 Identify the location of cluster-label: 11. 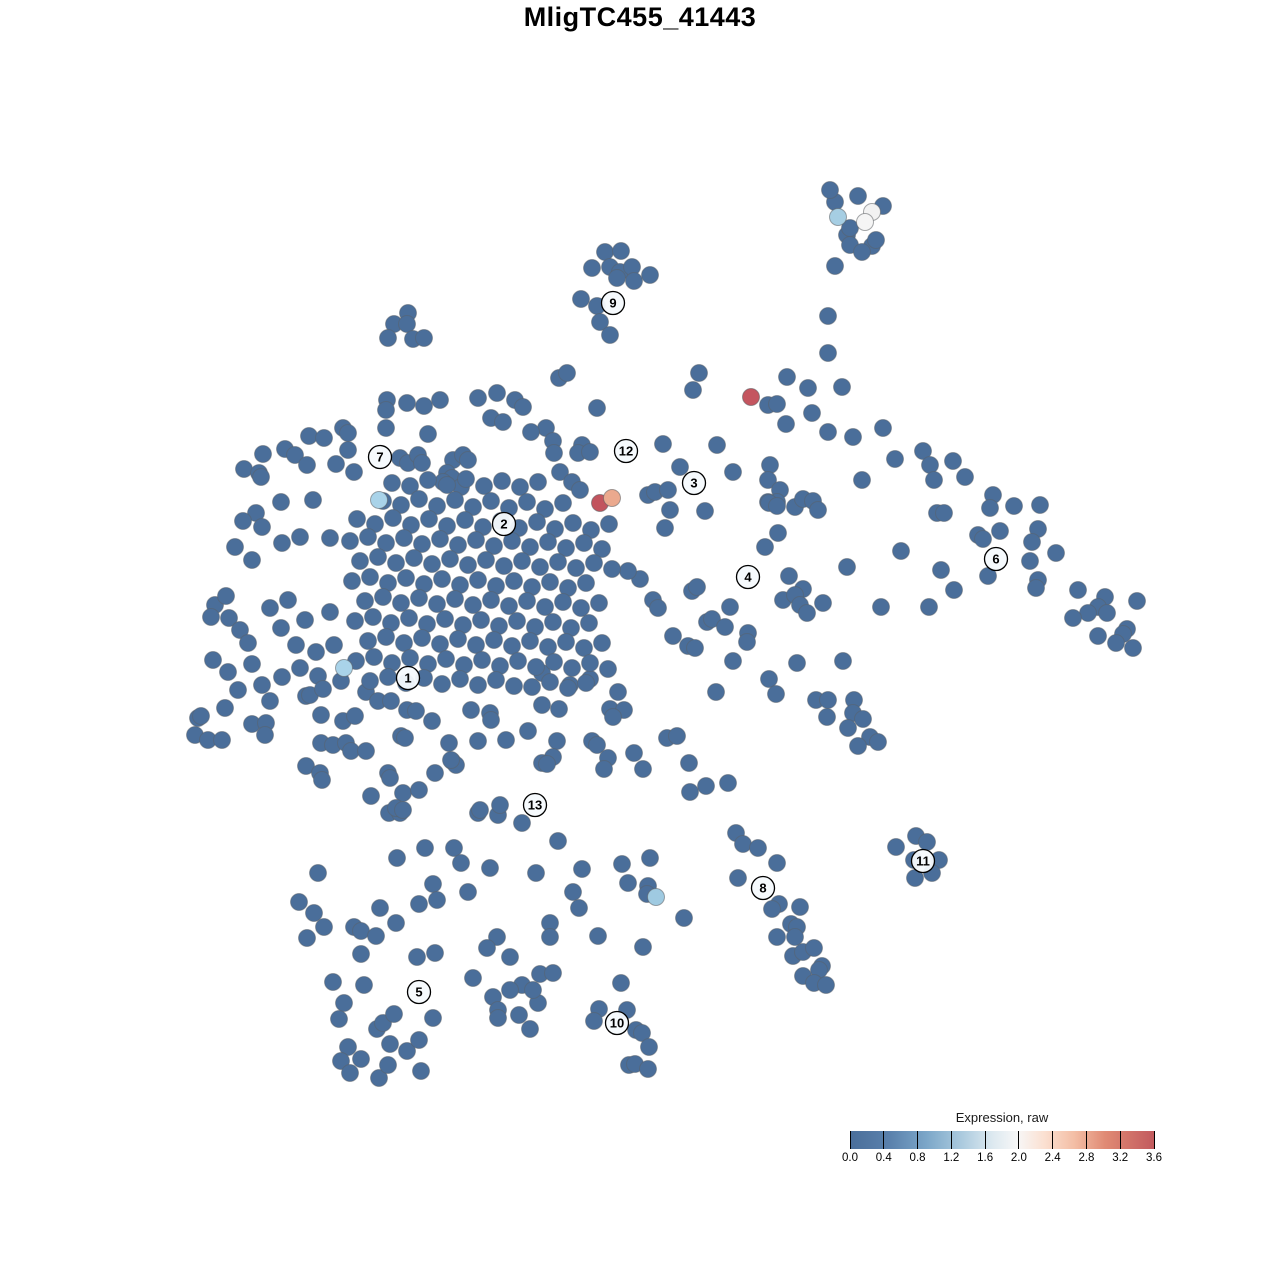
(923, 861).